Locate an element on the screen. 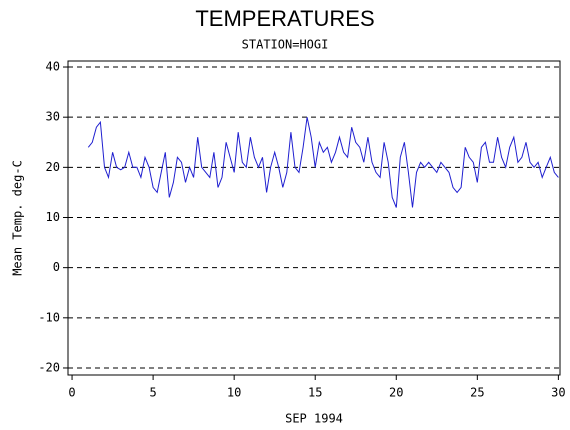 This screenshot has height=430, width=570. x-tick-label: 0 is located at coordinates (71, 393).